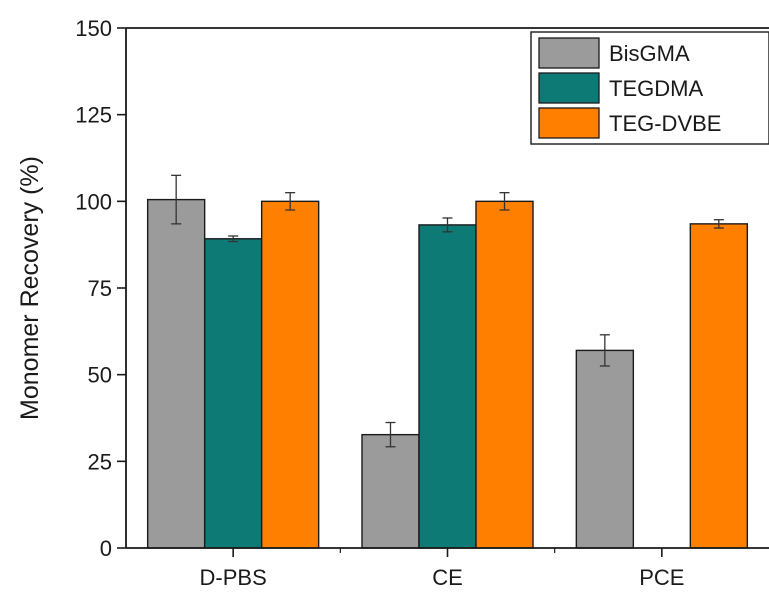 Image resolution: width=769 pixels, height=595 pixels. I want to click on x-tick-label: D-PBS, so click(233, 577).